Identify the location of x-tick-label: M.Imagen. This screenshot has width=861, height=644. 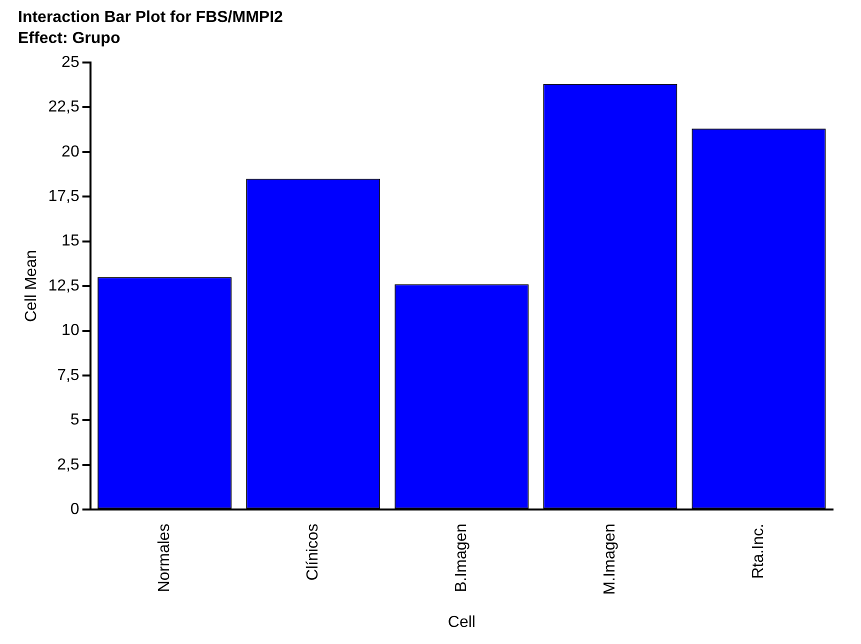
(610, 559).